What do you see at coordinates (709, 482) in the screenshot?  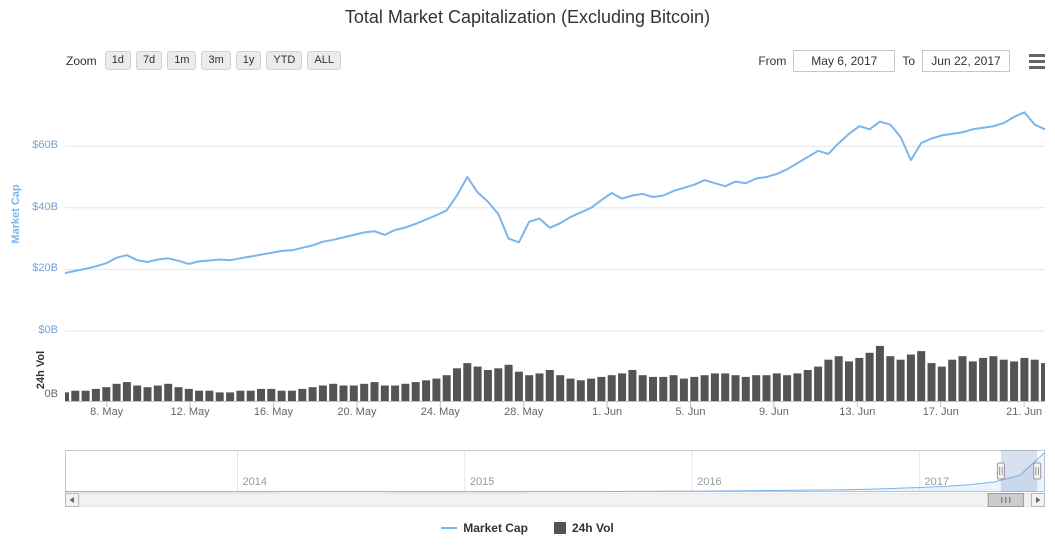 I see `navigator-year-label: 2016` at bounding box center [709, 482].